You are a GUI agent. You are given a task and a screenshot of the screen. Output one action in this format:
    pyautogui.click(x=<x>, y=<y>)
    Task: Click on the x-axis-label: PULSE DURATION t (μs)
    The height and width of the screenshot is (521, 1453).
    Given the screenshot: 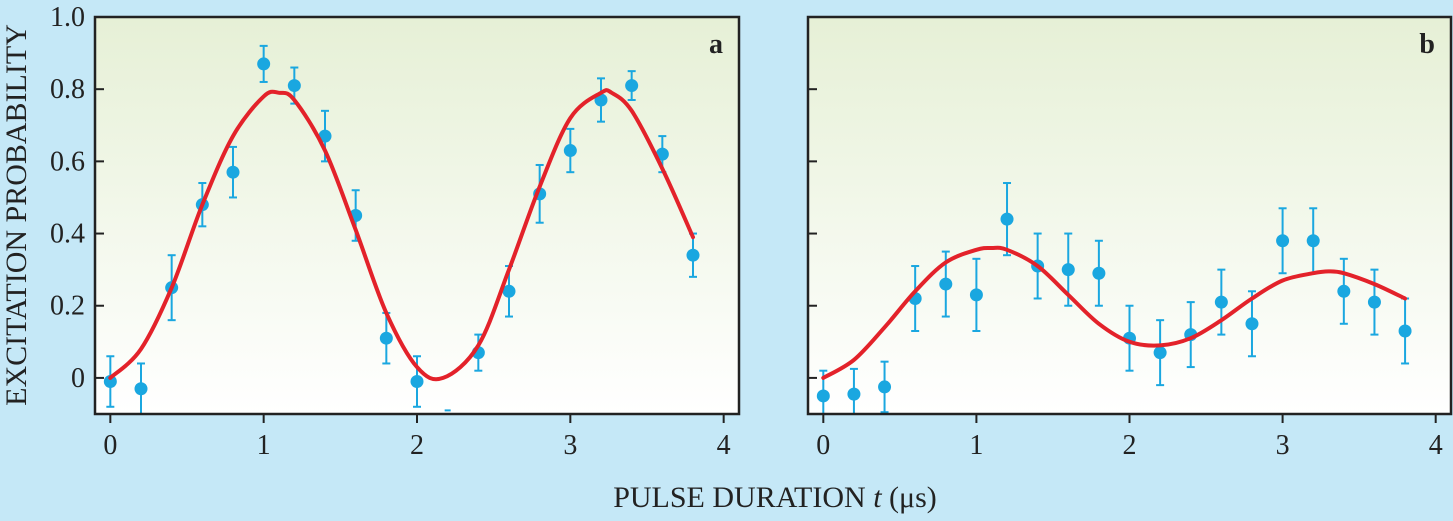 What is the action you would take?
    pyautogui.click(x=775, y=497)
    